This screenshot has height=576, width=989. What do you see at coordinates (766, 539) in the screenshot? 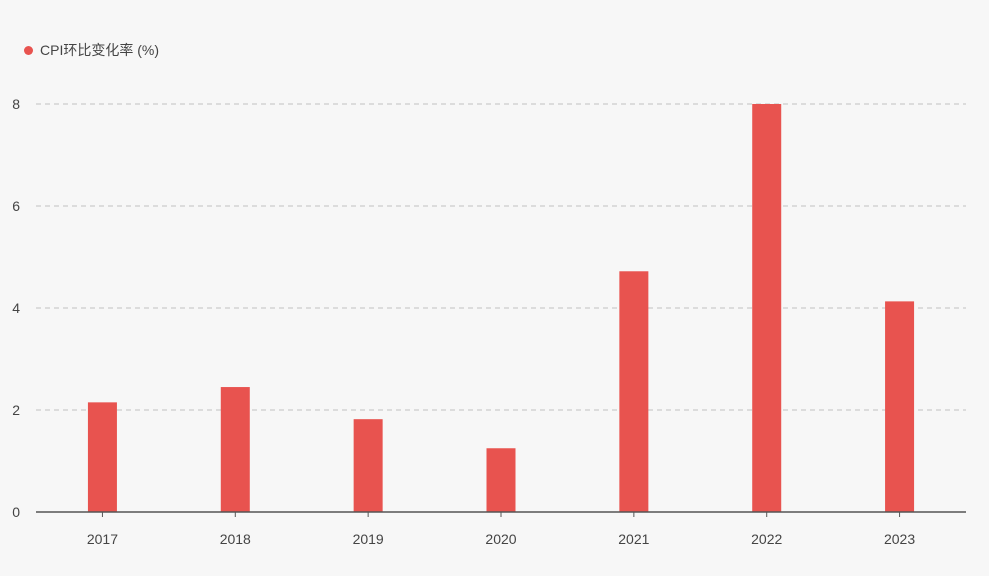
I see `x-tick-label: 2022` at bounding box center [766, 539].